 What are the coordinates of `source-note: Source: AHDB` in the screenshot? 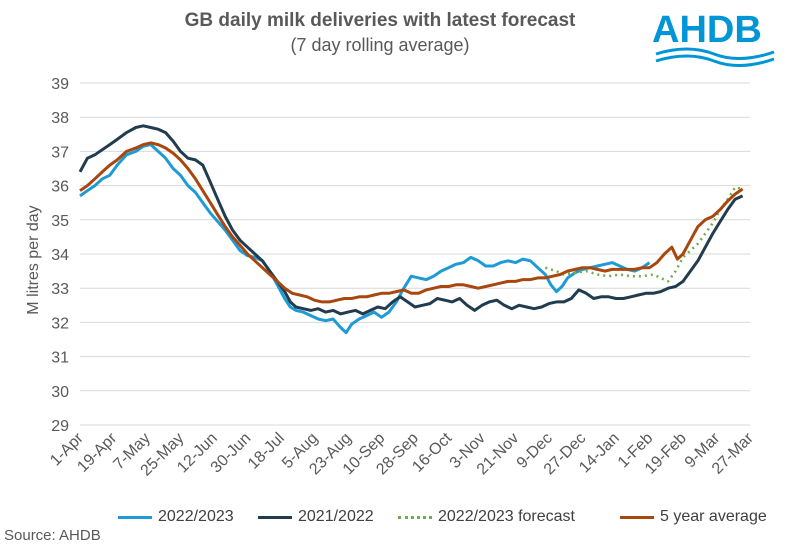 It's located at (52, 535).